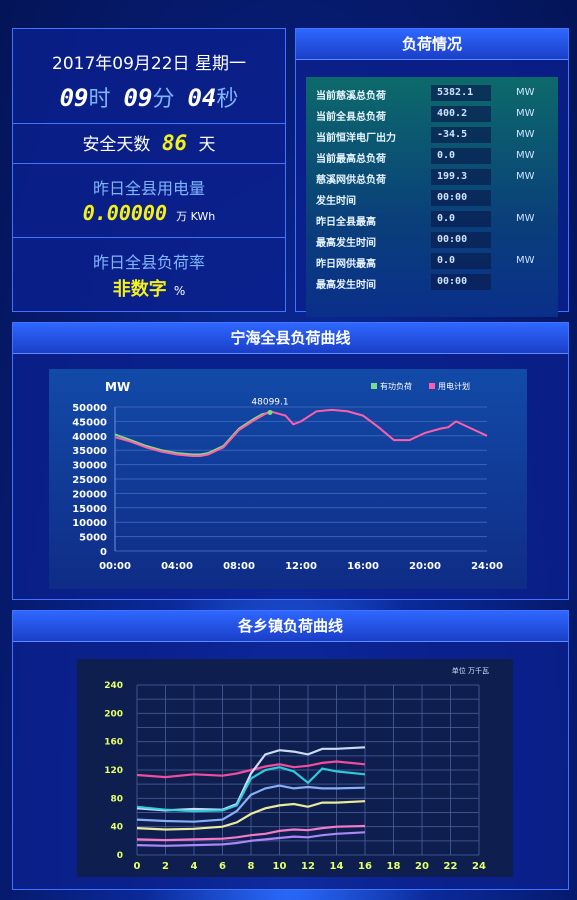 The width and height of the screenshot is (577, 900). Describe the element at coordinates (89, 437) in the screenshot. I see `y-tick-label: 40000` at that location.